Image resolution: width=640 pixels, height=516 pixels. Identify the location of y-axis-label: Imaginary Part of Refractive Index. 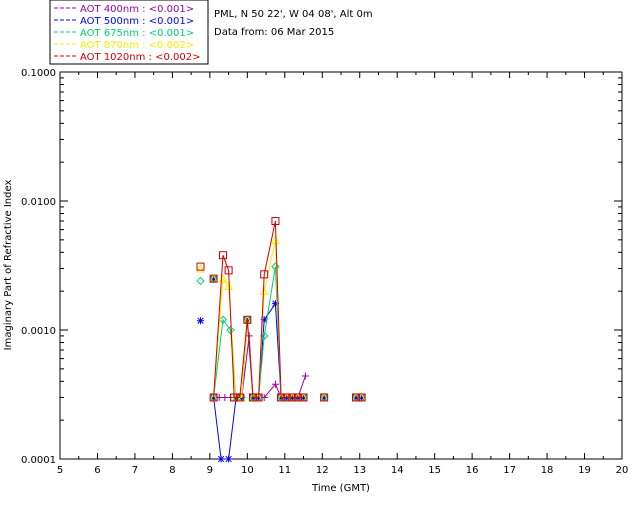
(8, 265).